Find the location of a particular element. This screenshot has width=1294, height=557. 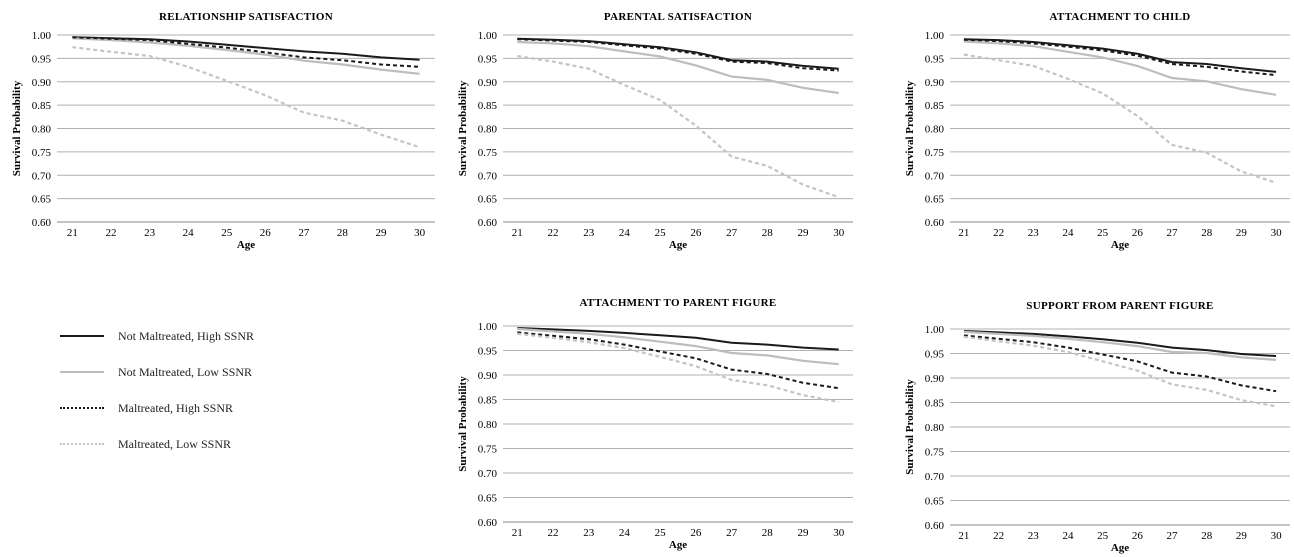

chart-title: SUPPORT FROM PARENT FIGURE is located at coordinates (1119, 306).